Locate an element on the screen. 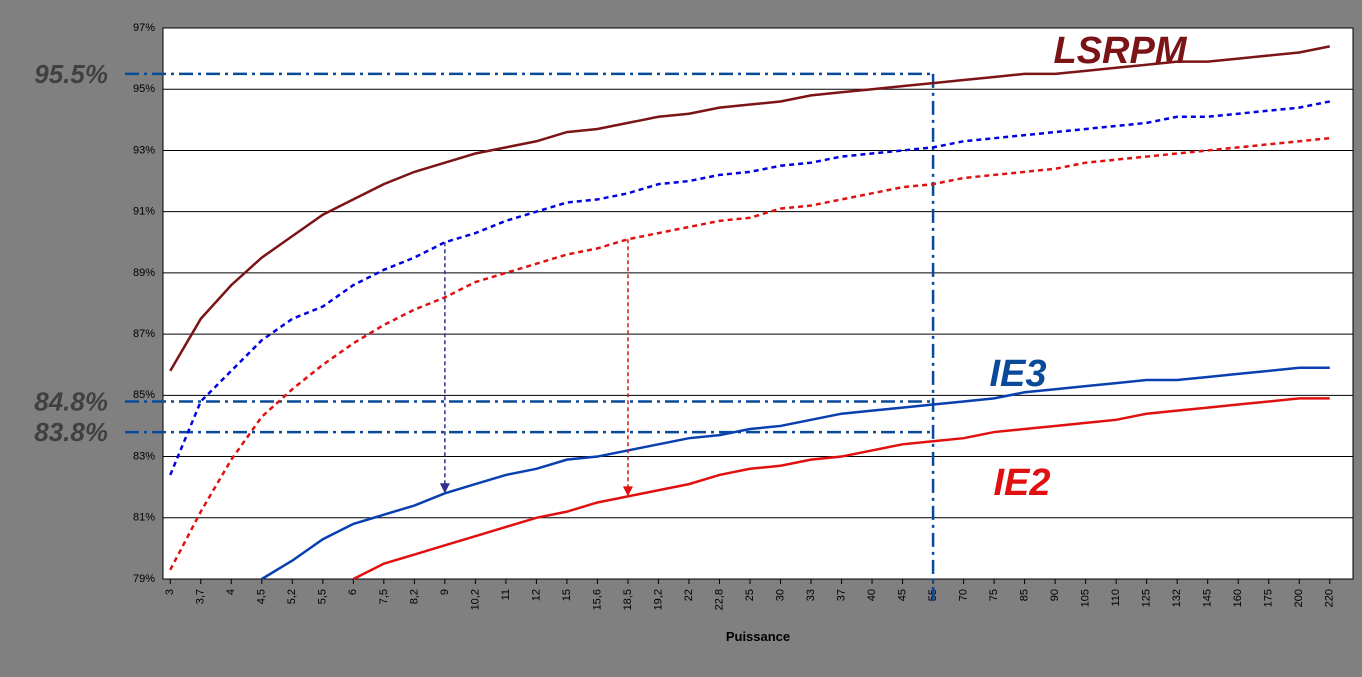  x-tick-label: 5,2 is located at coordinates (292, 596).